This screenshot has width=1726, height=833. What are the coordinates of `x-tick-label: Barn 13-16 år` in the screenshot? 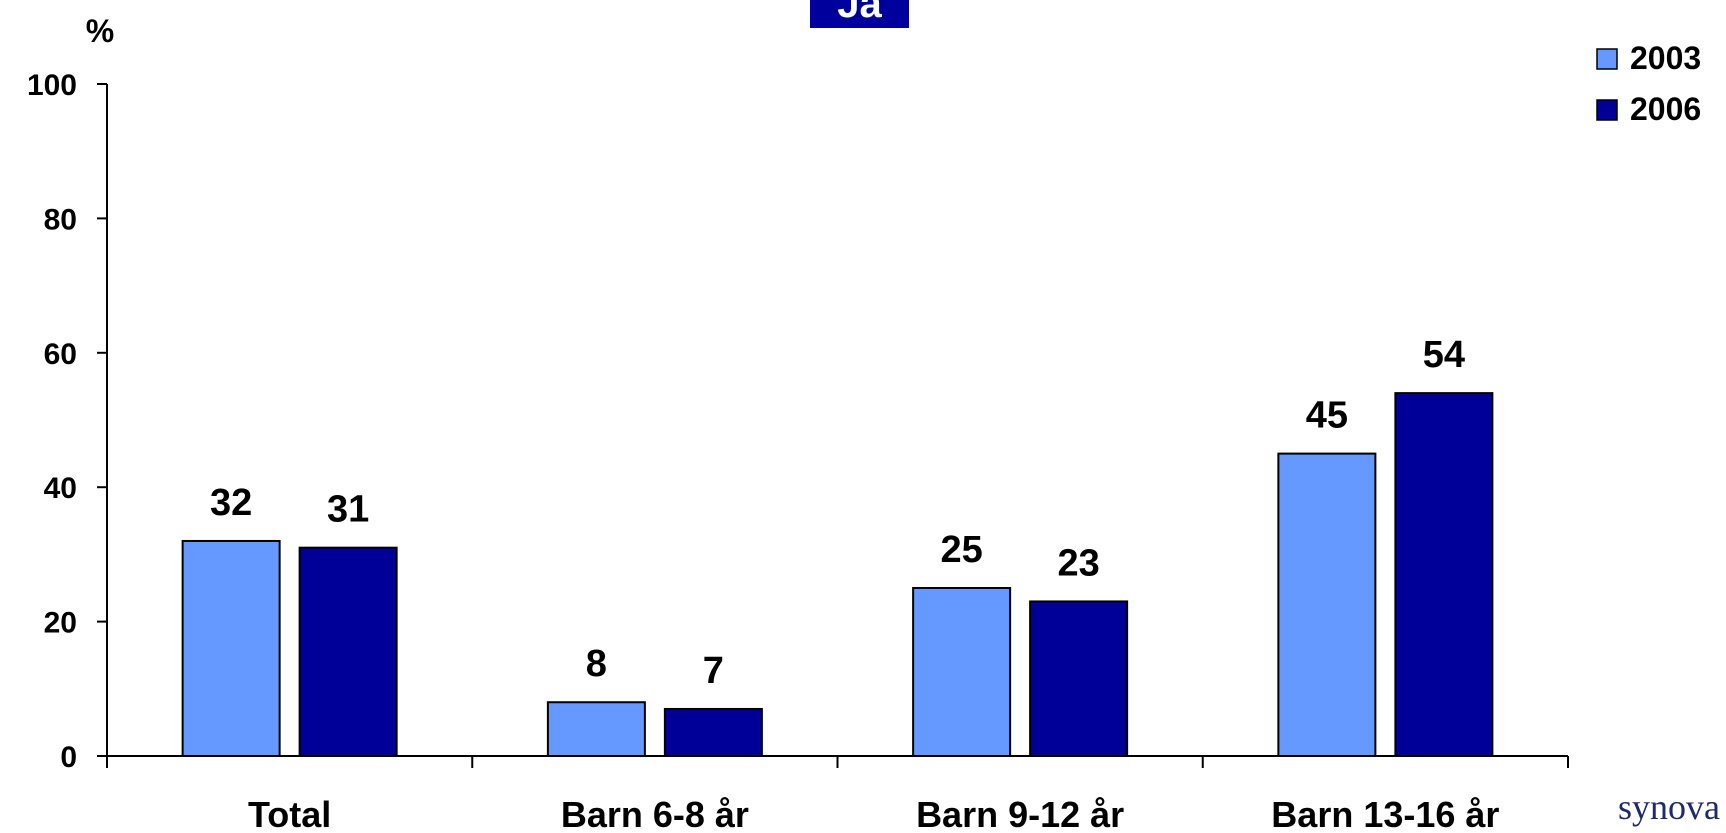 It's located at (1385, 813).